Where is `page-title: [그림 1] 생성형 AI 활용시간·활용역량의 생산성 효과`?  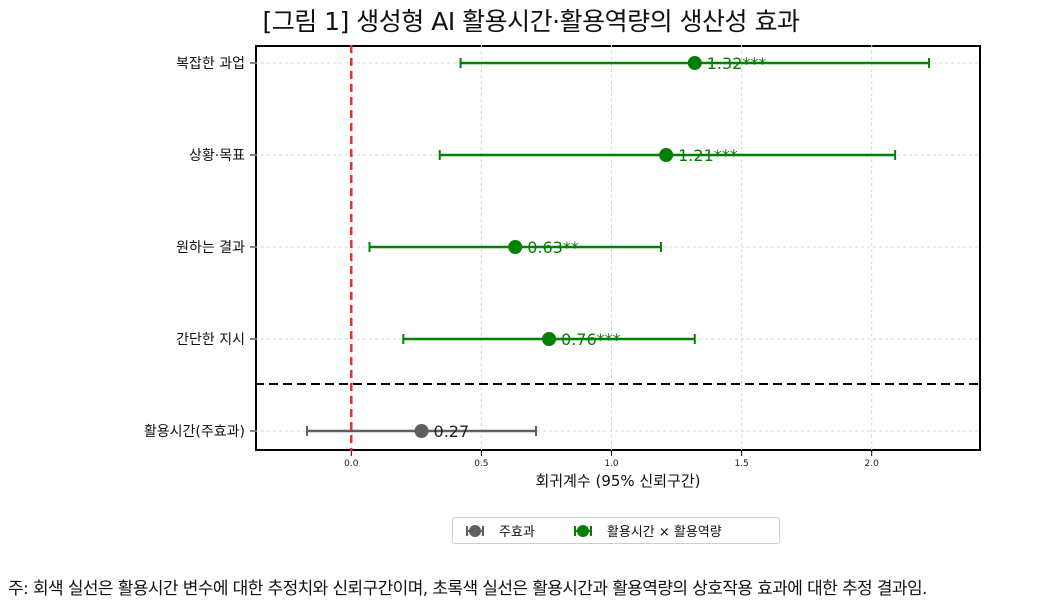 page-title: [그림 1] 생성형 AI 활용시간·활용역량의 생산성 효과 is located at coordinates (531, 21).